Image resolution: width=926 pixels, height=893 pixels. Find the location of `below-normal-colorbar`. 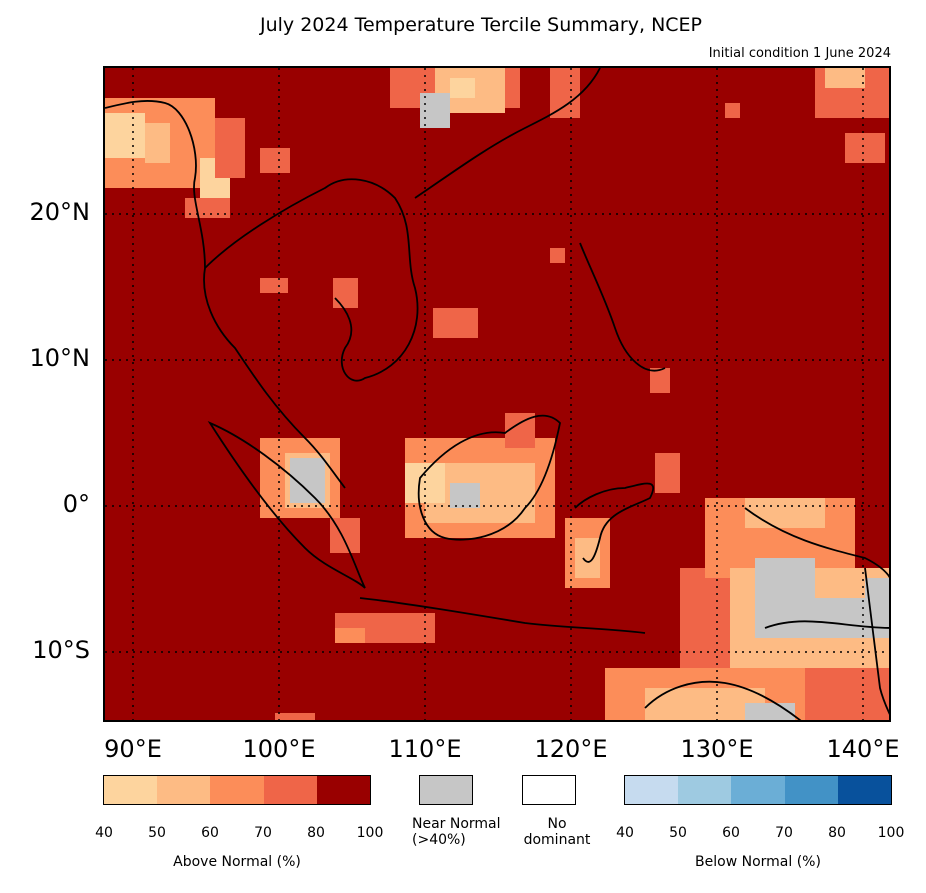

below-normal-colorbar is located at coordinates (758, 790).